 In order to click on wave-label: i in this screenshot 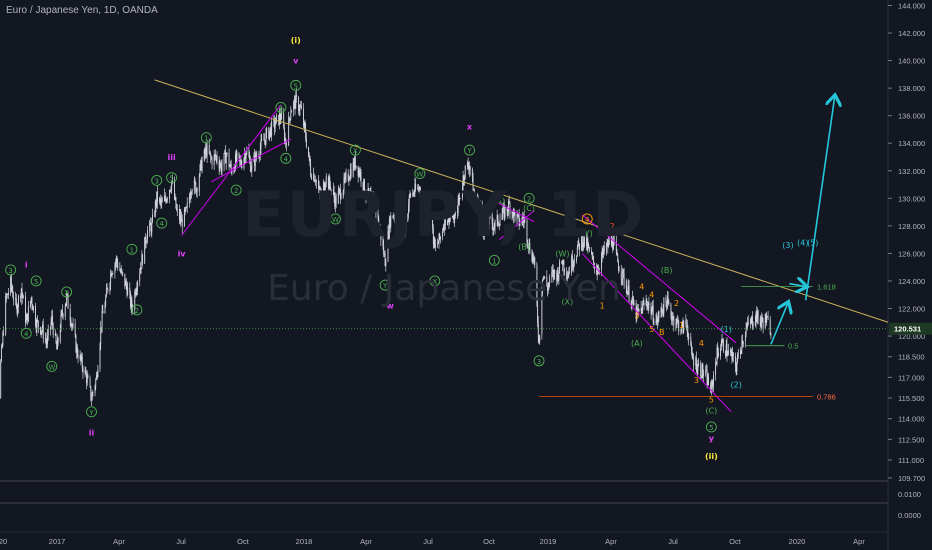, I will do `click(26, 264)`.